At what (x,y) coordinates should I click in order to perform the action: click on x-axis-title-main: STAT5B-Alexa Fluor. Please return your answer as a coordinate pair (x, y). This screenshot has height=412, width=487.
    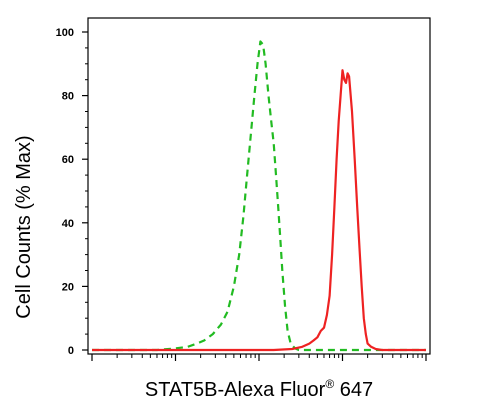
    Looking at the image, I should click on (235, 390).